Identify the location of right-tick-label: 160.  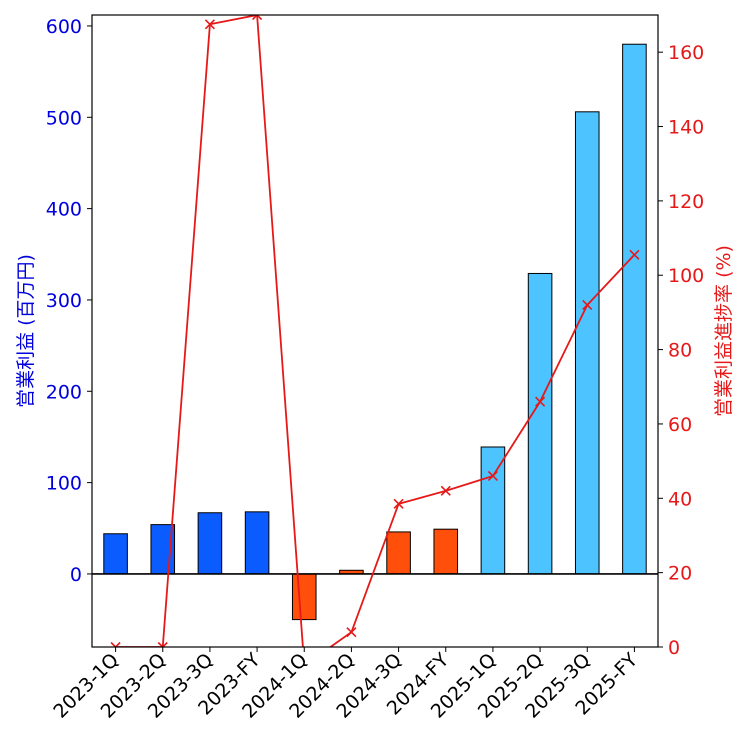
(686, 53).